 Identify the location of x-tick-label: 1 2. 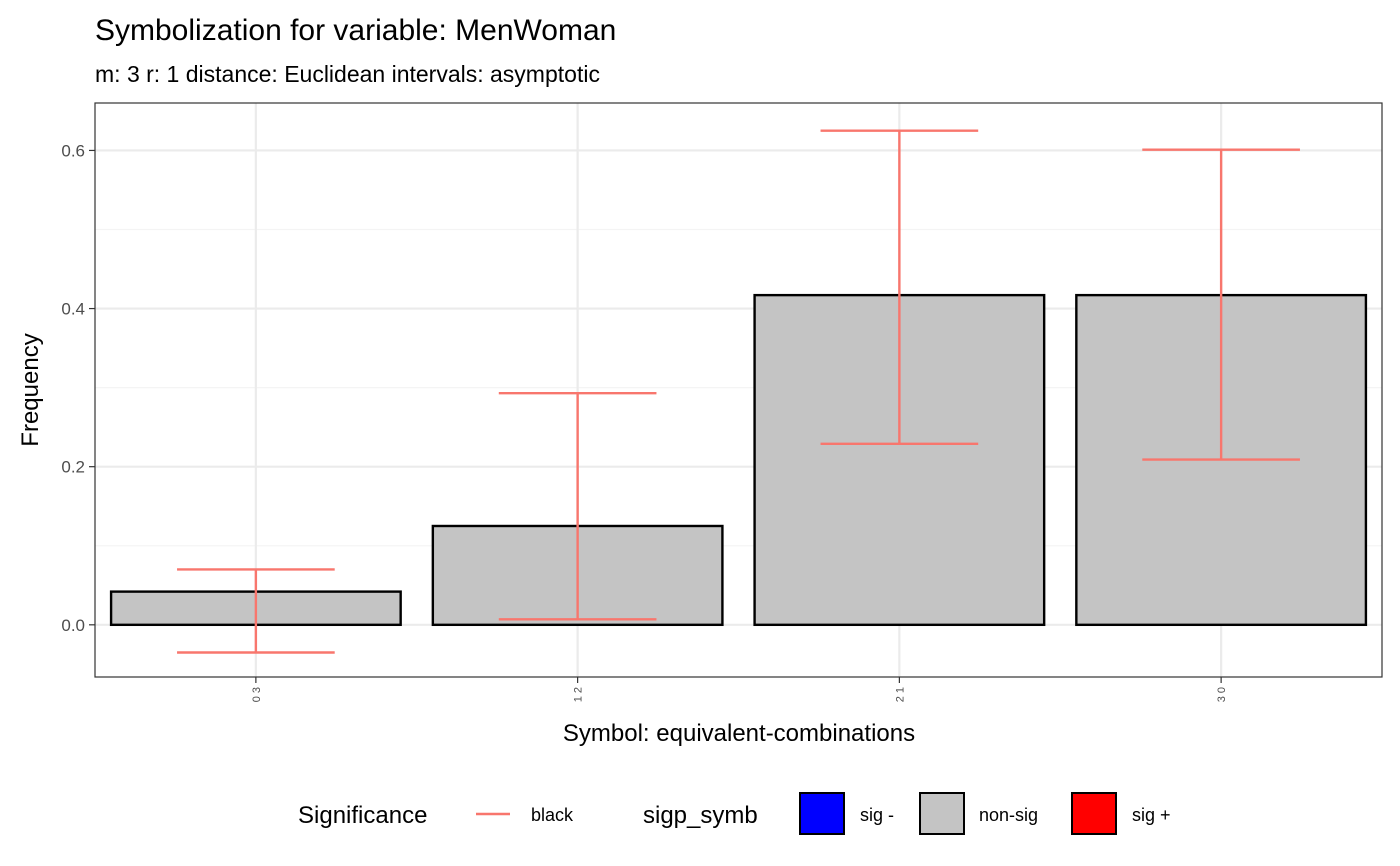
(579, 694).